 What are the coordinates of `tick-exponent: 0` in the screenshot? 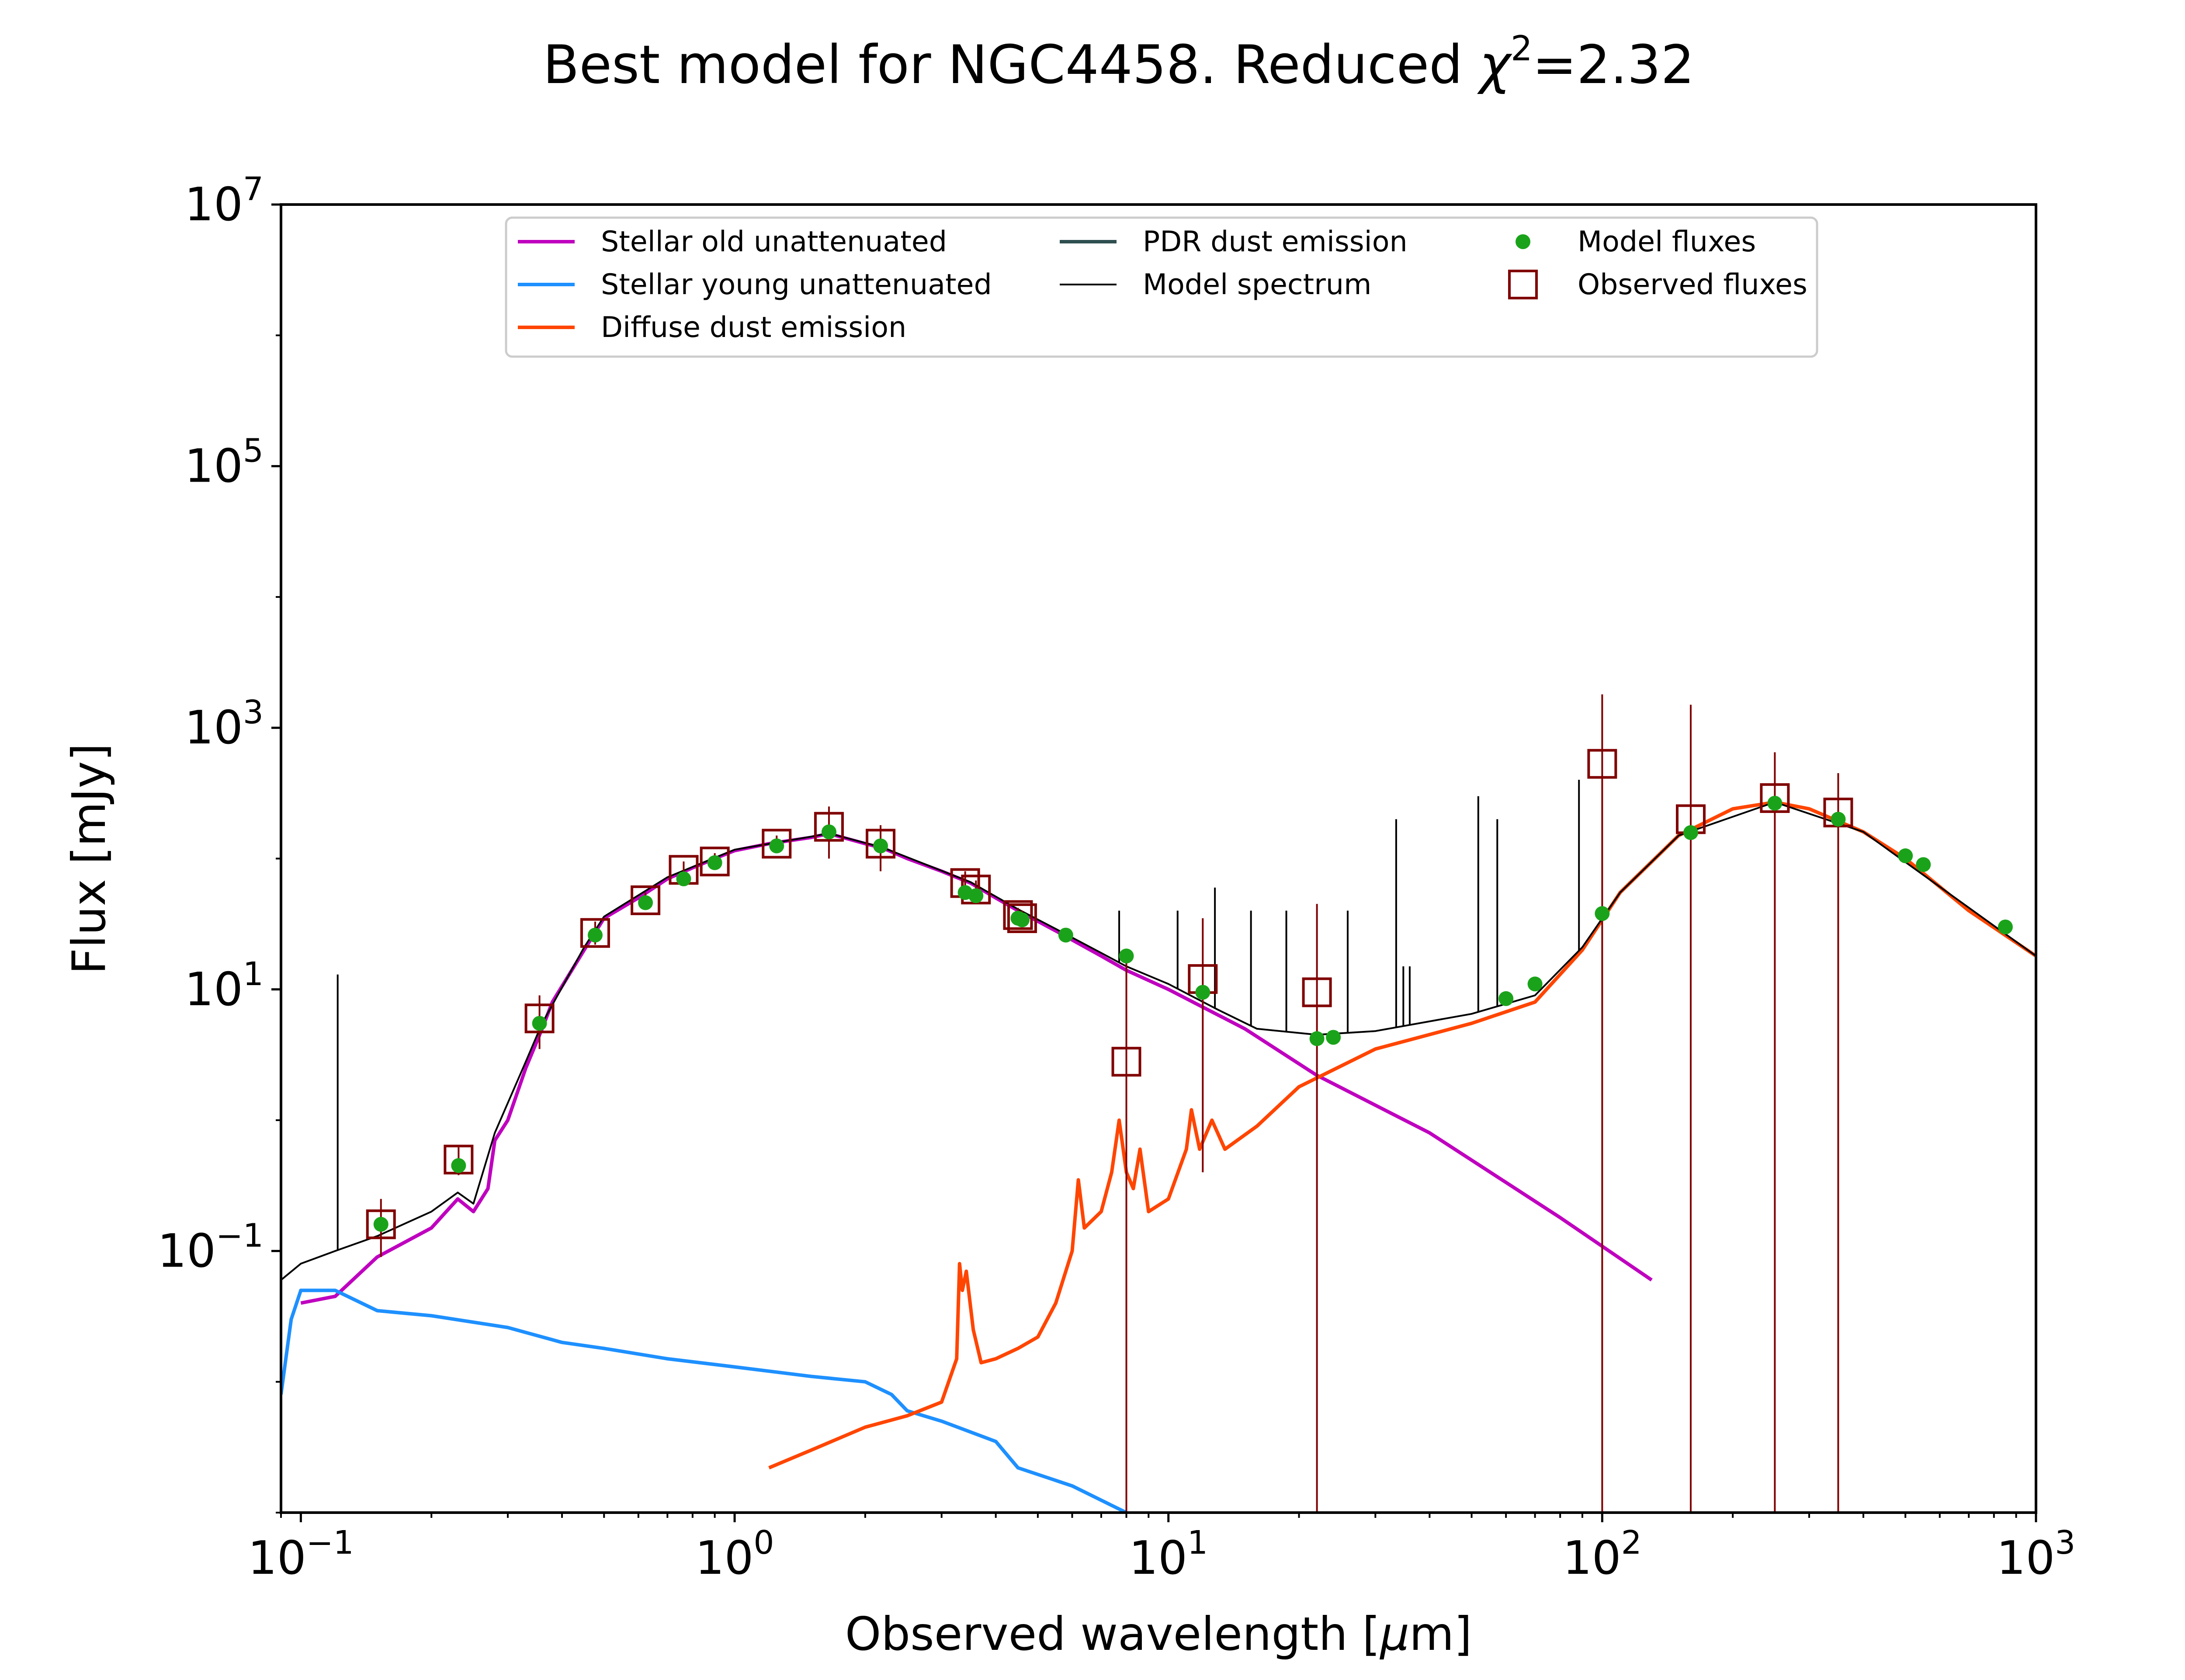 It's located at (764, 1543).